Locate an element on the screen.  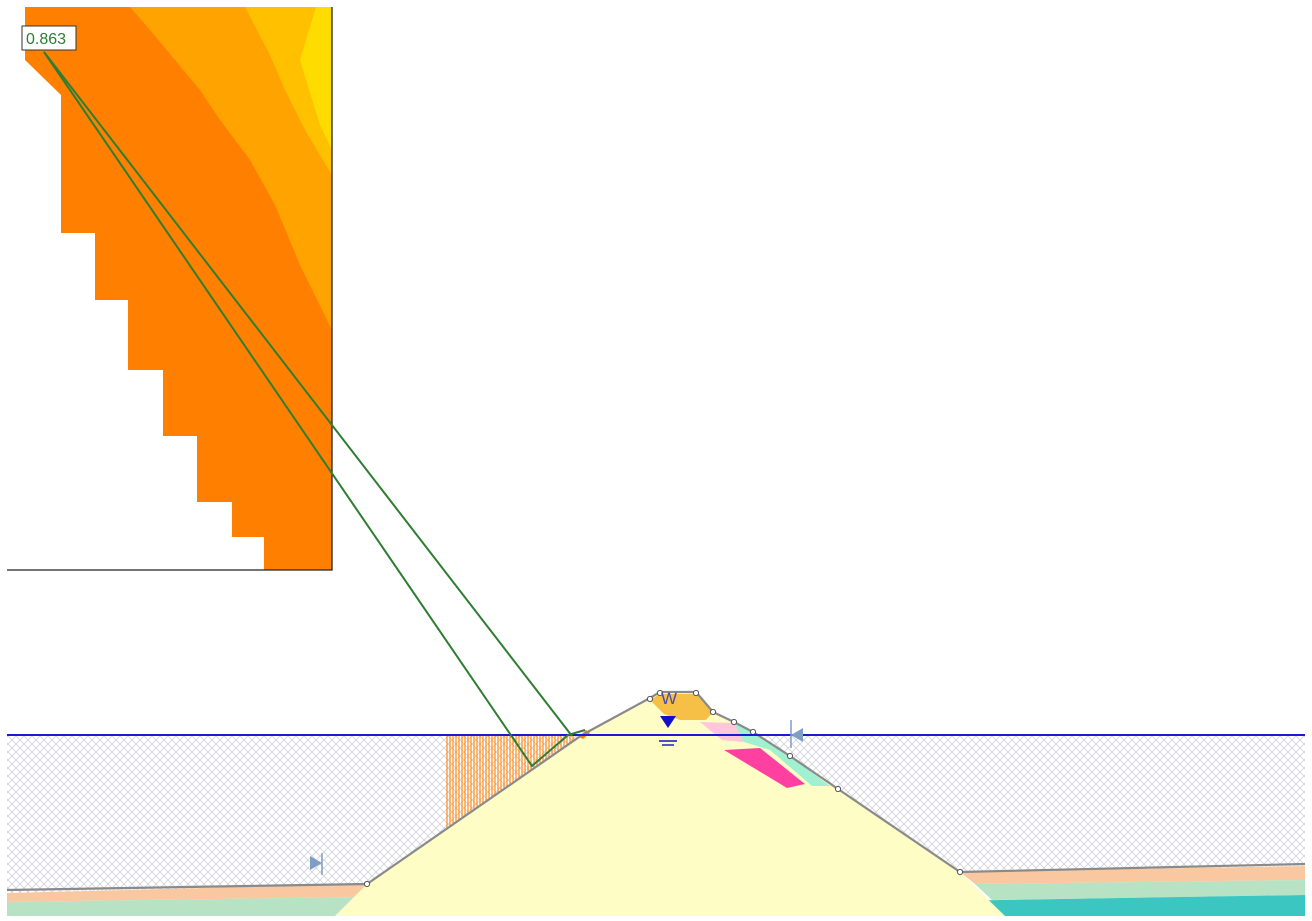
water-label: W is located at coordinates (669, 698).